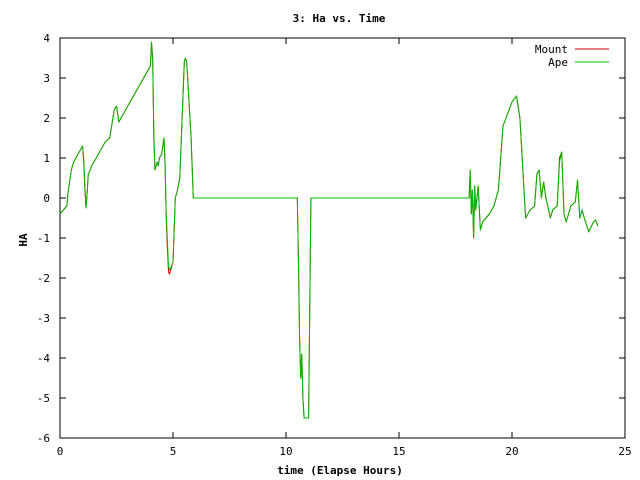  What do you see at coordinates (46, 38) in the screenshot?
I see `y-tick-label: 4` at bounding box center [46, 38].